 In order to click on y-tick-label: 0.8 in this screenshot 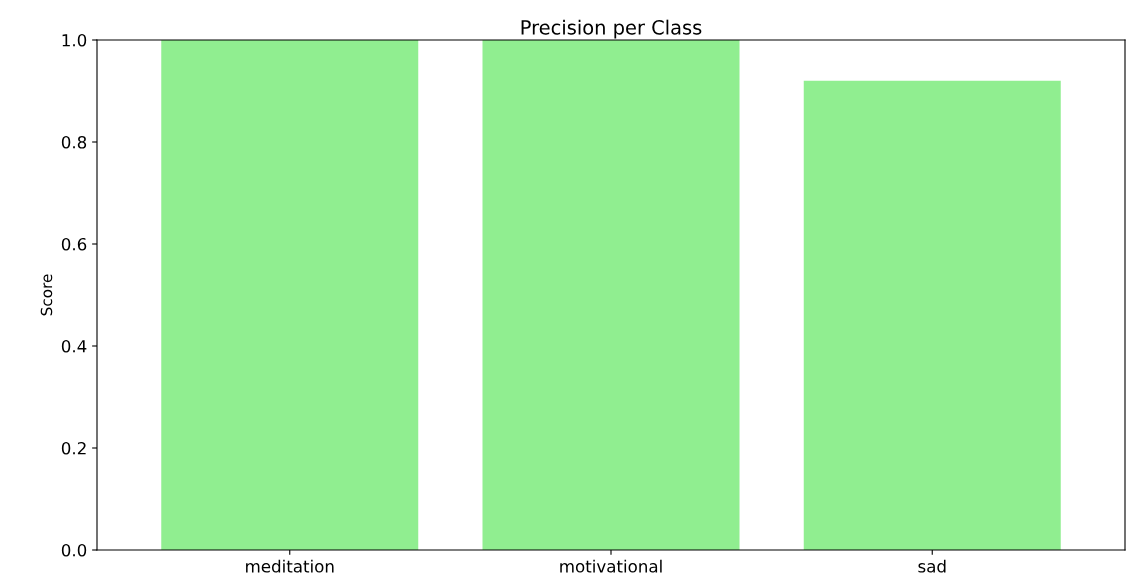, I will do `click(74, 142)`.